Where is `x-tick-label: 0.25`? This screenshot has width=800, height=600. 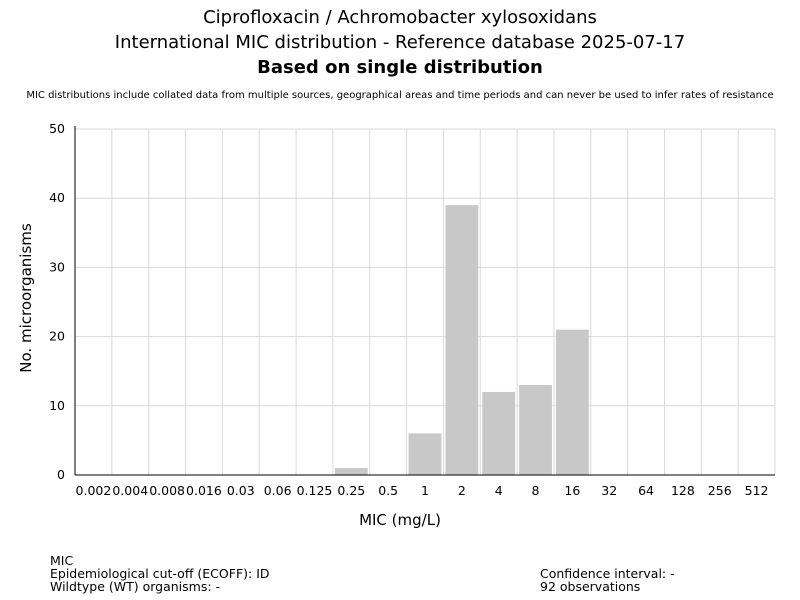 x-tick-label: 0.25 is located at coordinates (351, 490).